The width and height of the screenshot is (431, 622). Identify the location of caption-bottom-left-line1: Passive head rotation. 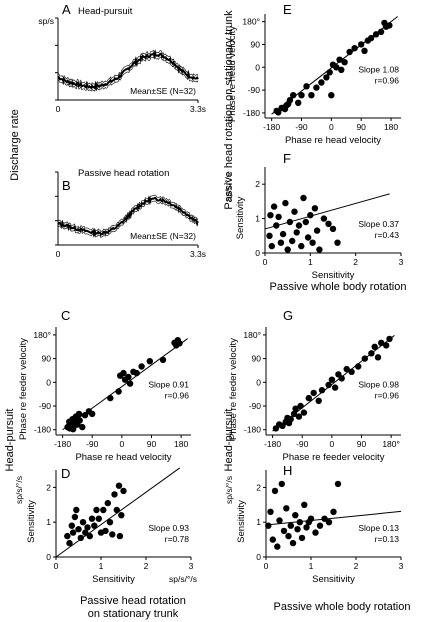
(133, 601).